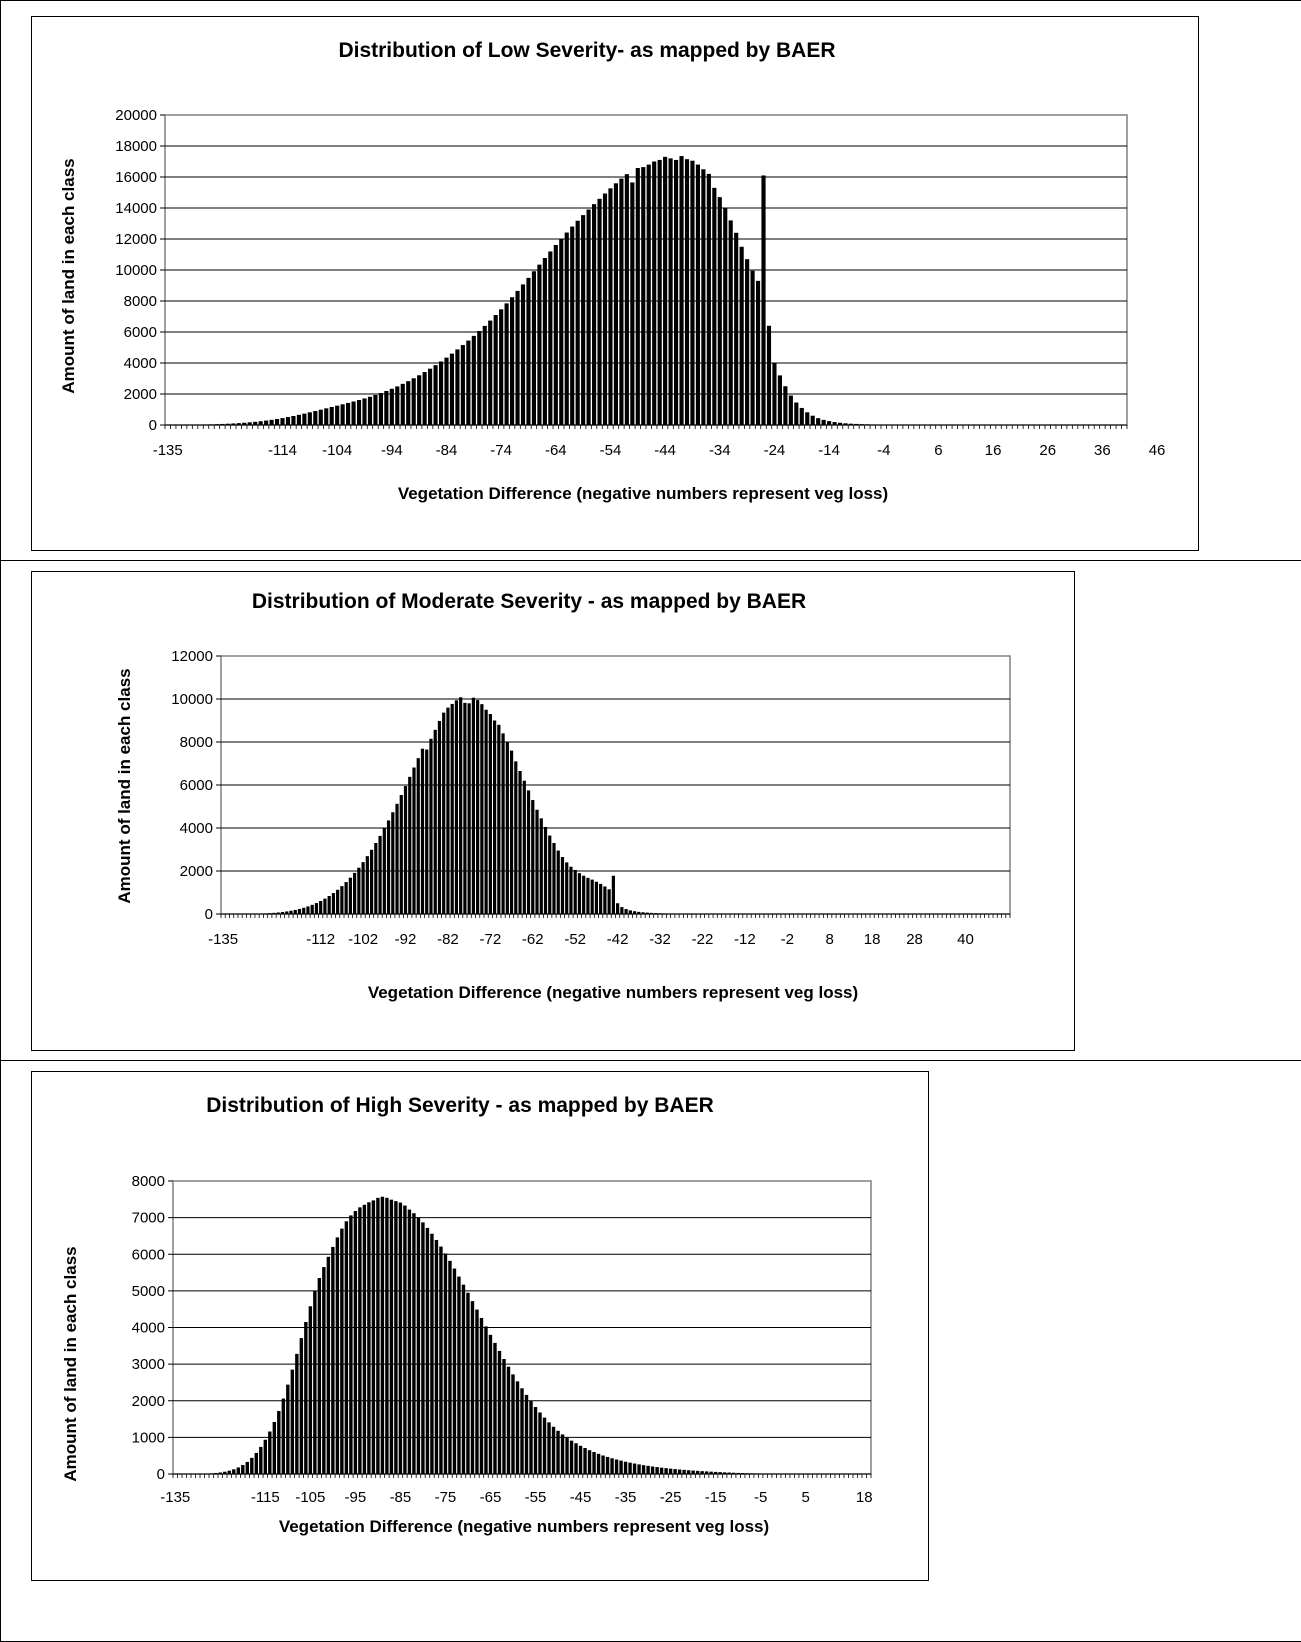 The width and height of the screenshot is (1301, 1642). What do you see at coordinates (760, 1497) in the screenshot?
I see `x-tick-label: -5` at bounding box center [760, 1497].